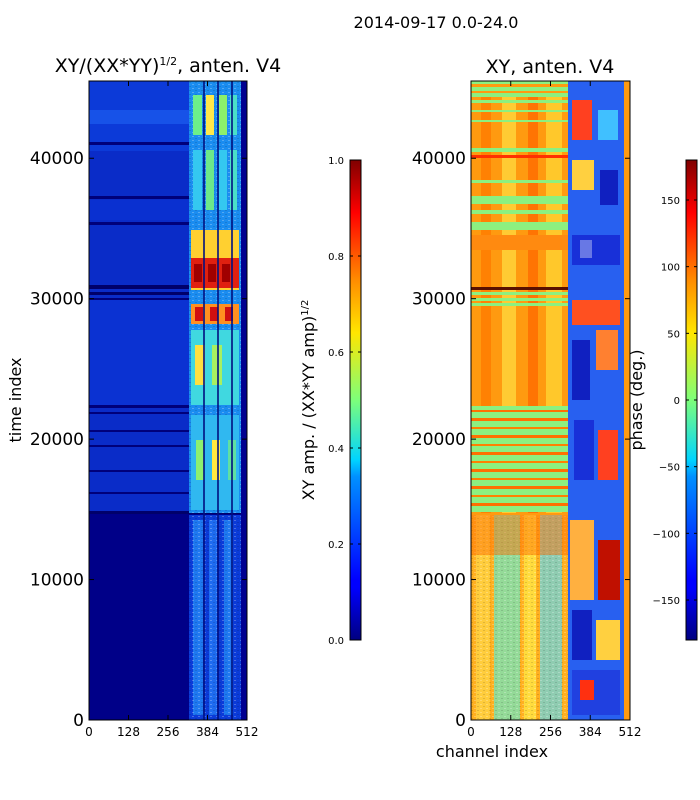  I want to click on phase-colorbar-label: phase (deg.), so click(636, 399).